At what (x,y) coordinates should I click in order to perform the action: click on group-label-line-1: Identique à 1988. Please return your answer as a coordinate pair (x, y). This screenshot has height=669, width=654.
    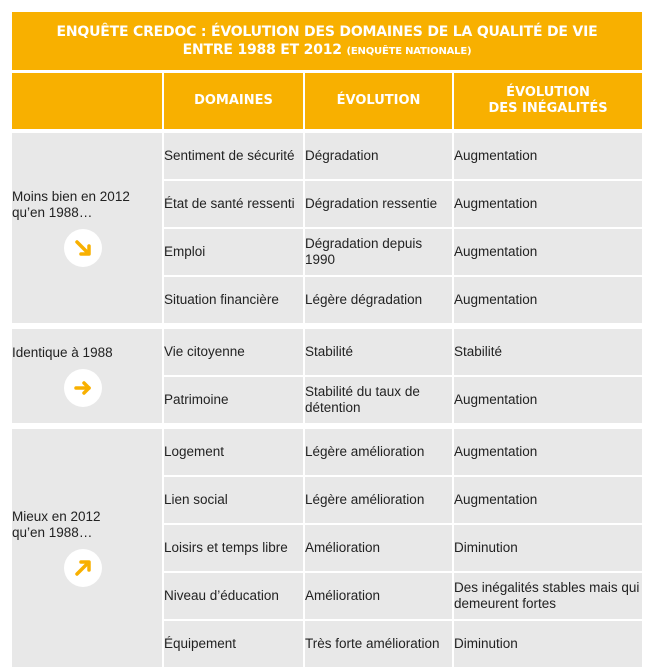
    Looking at the image, I should click on (62, 352).